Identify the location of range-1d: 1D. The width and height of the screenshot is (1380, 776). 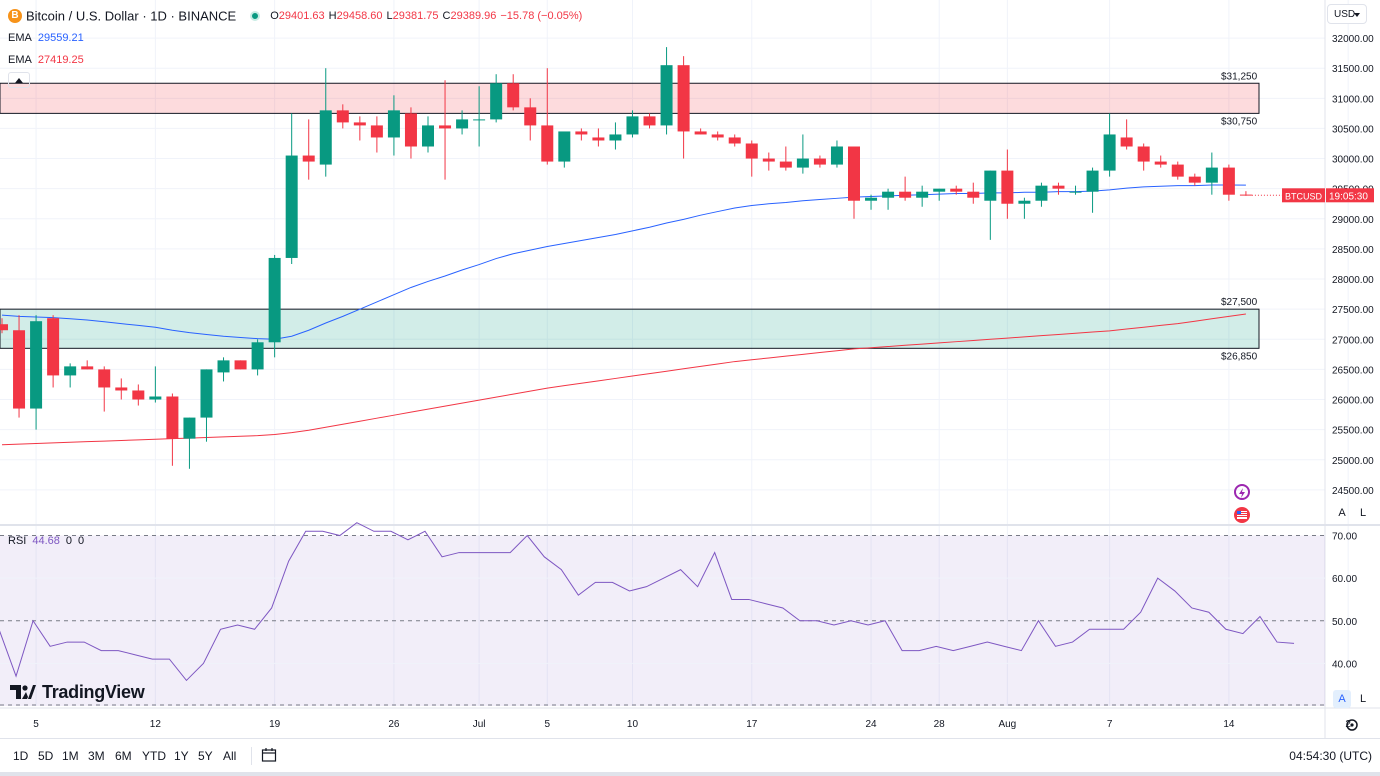
(21, 756).